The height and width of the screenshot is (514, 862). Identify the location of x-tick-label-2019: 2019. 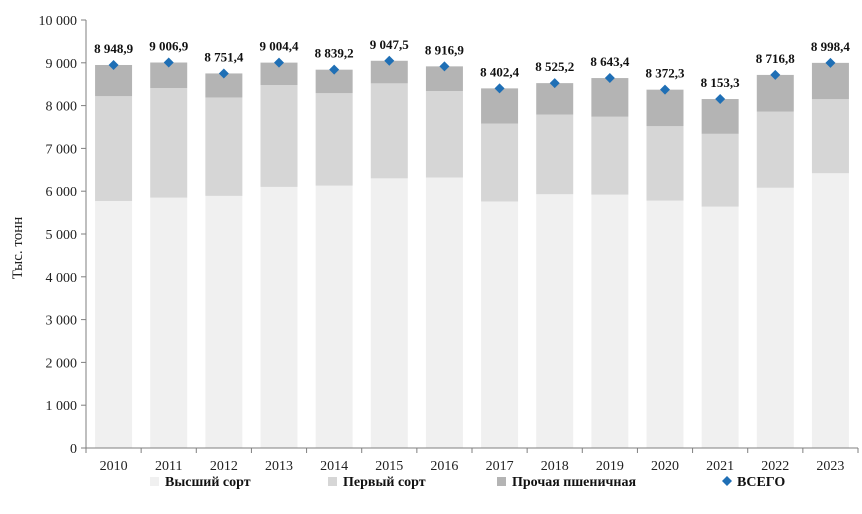
(610, 466).